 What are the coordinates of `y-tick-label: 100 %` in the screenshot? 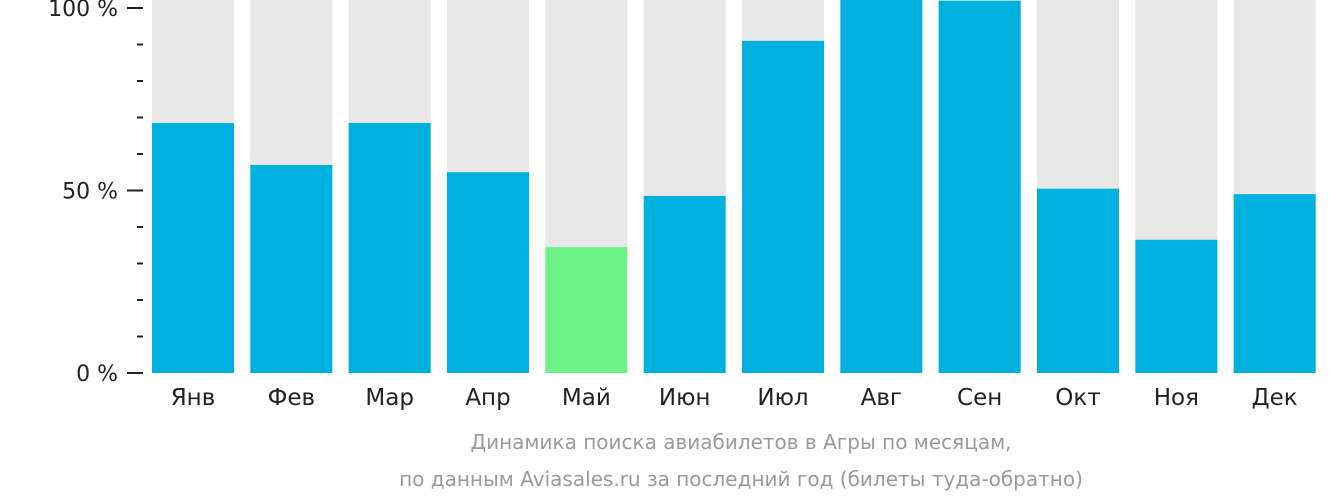 It's located at (83, 11).